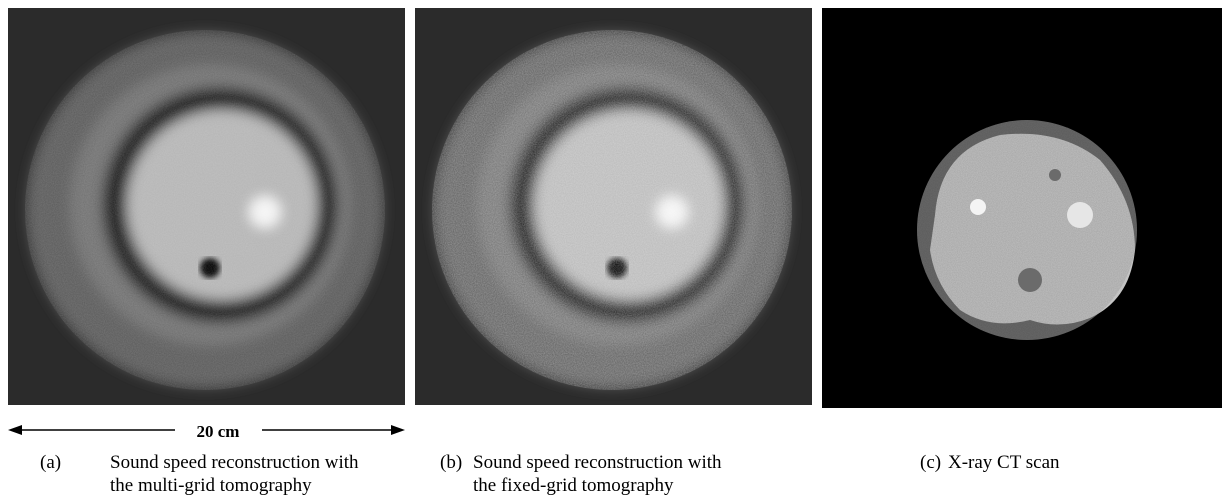  I want to click on caption-label: (a), so click(51, 462).